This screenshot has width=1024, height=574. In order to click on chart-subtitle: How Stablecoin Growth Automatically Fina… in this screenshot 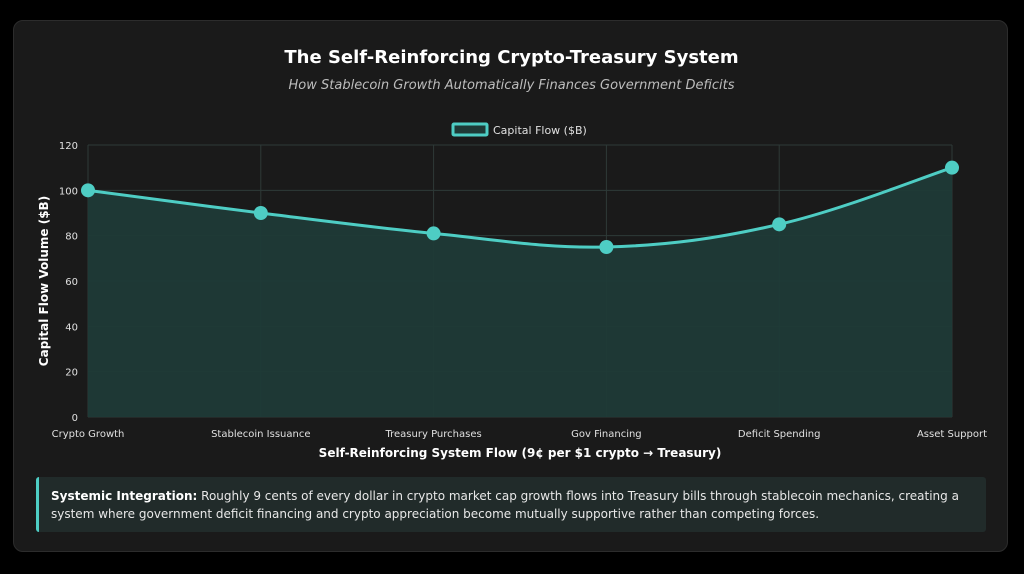, I will do `click(511, 85)`.